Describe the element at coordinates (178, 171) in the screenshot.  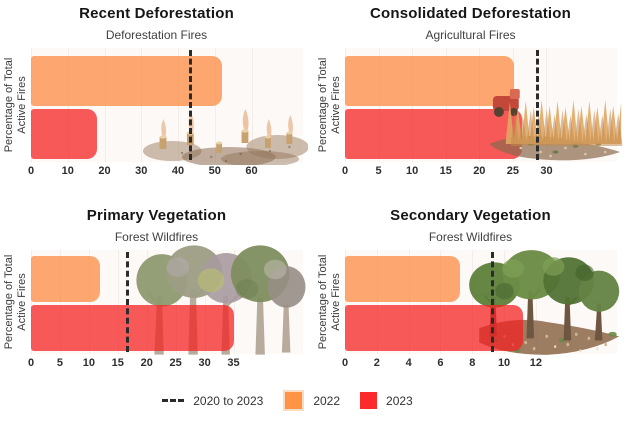
I see `x-tick-label: 40` at that location.